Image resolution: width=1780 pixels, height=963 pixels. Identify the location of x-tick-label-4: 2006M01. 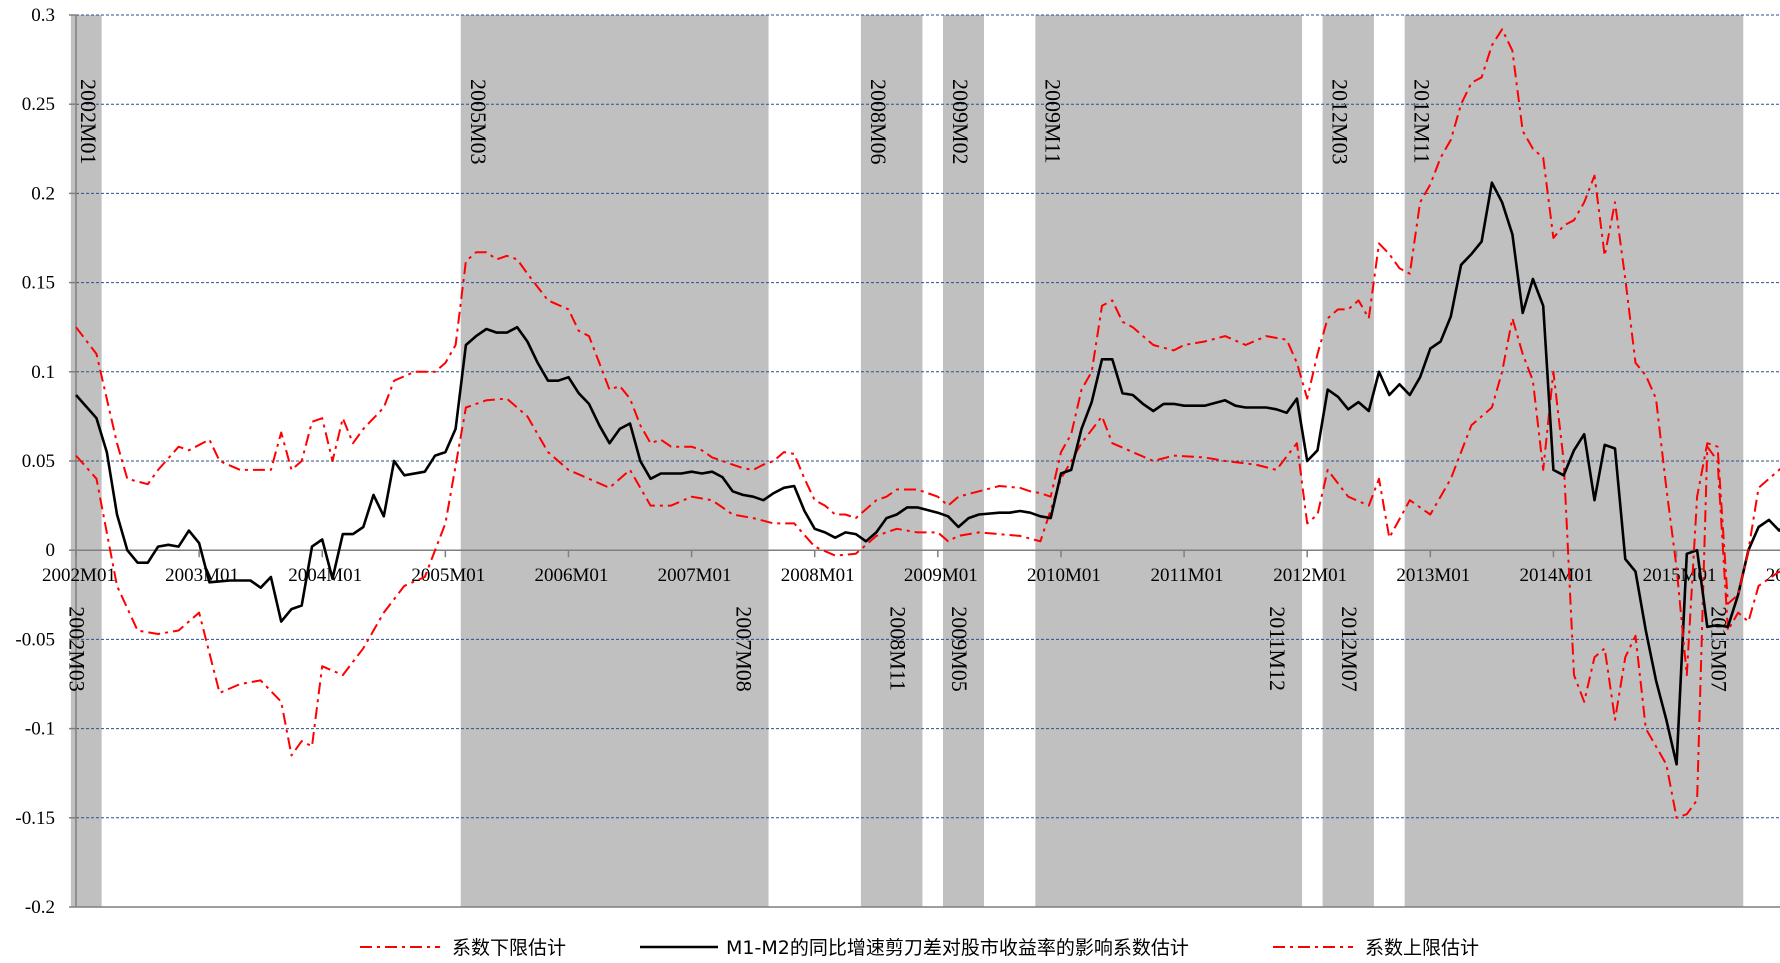
(572, 575).